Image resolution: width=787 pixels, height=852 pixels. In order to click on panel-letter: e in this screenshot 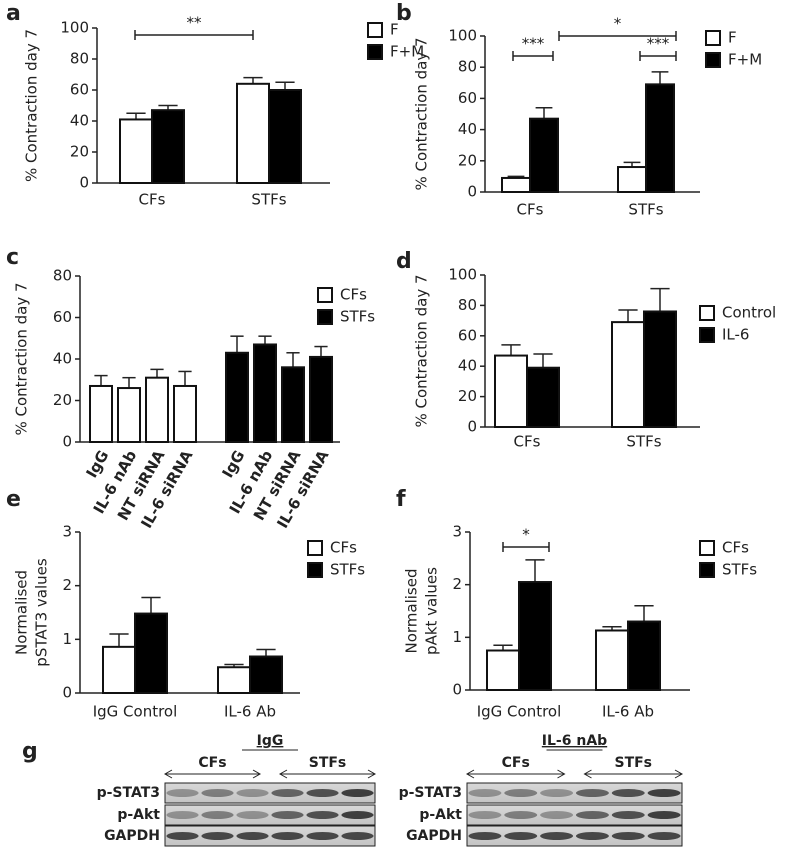, I will do `click(13, 499)`.